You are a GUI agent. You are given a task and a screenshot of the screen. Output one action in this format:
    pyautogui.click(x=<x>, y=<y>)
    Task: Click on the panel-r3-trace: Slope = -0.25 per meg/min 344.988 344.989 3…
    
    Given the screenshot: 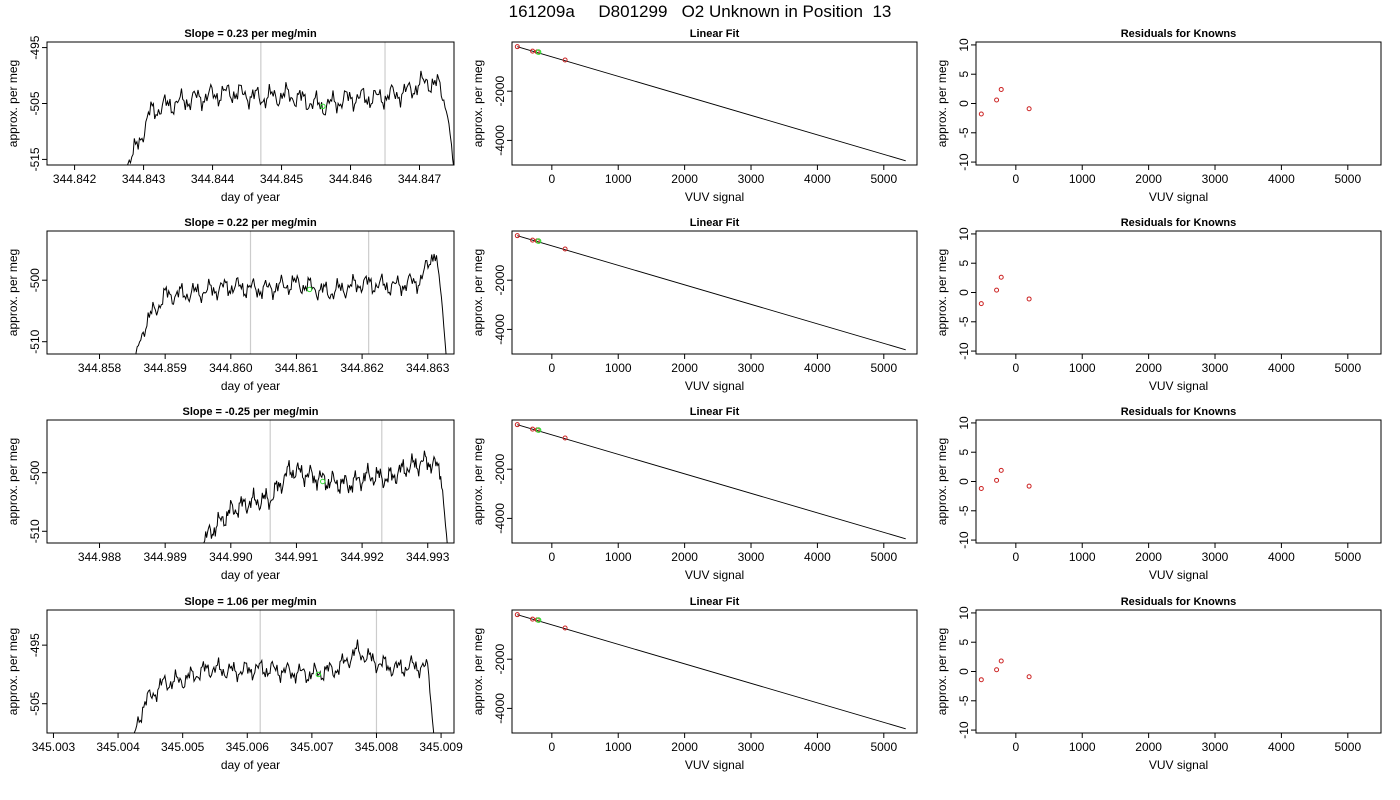 What is the action you would take?
    pyautogui.click(x=230, y=494)
    